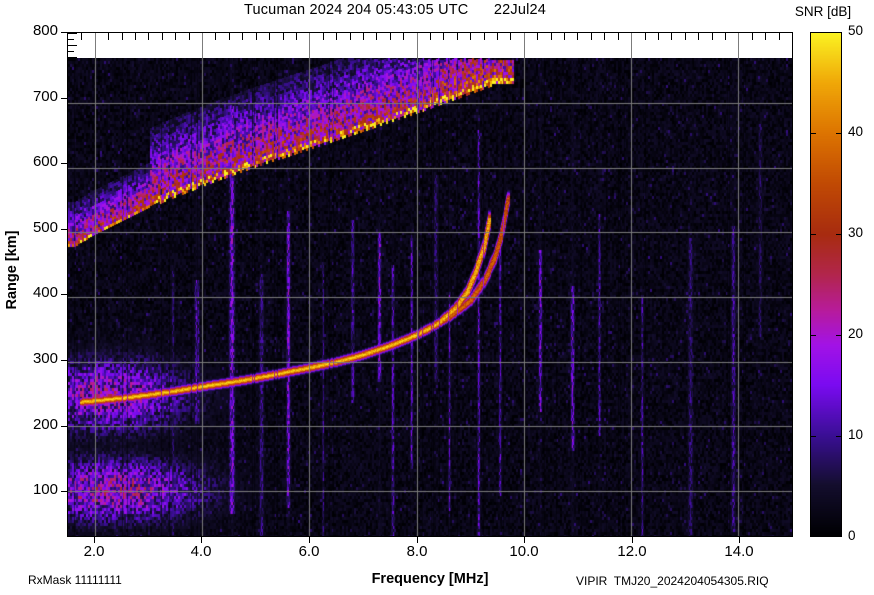 This screenshot has height=595, width=874. I want to click on x-tick-label: 14.0, so click(739, 551).